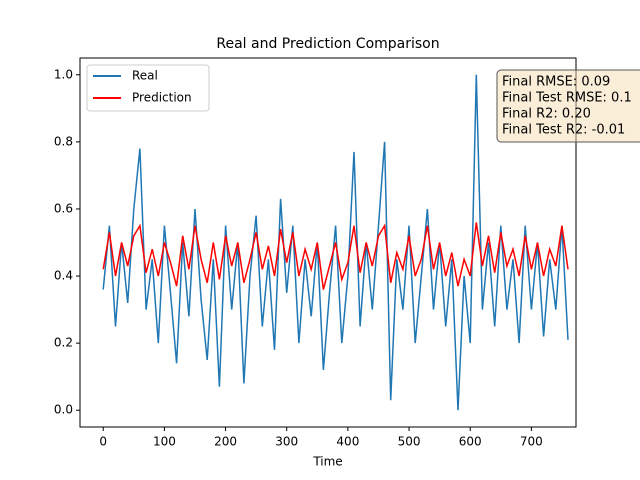 The image size is (640, 480). I want to click on y-tick-label: 0.2, so click(63, 343).